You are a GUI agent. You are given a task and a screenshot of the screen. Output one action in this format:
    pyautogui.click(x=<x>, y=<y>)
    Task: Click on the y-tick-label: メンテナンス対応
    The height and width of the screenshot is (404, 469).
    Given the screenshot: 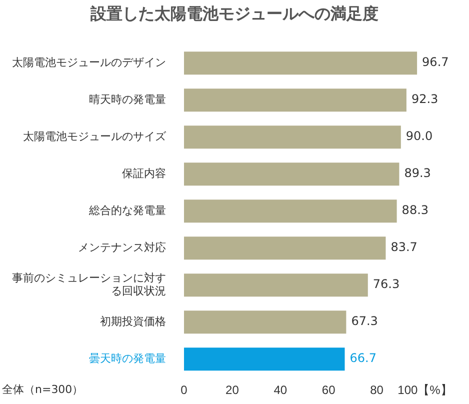 What is the action you would take?
    pyautogui.click(x=122, y=247)
    